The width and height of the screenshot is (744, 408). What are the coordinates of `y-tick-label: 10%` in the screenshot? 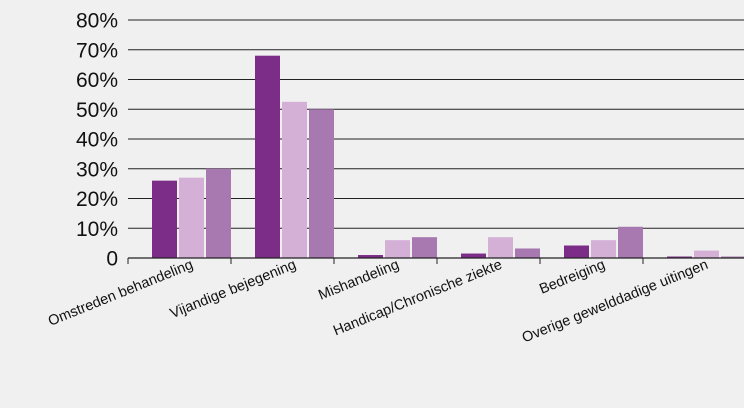 It's located at (97, 229).